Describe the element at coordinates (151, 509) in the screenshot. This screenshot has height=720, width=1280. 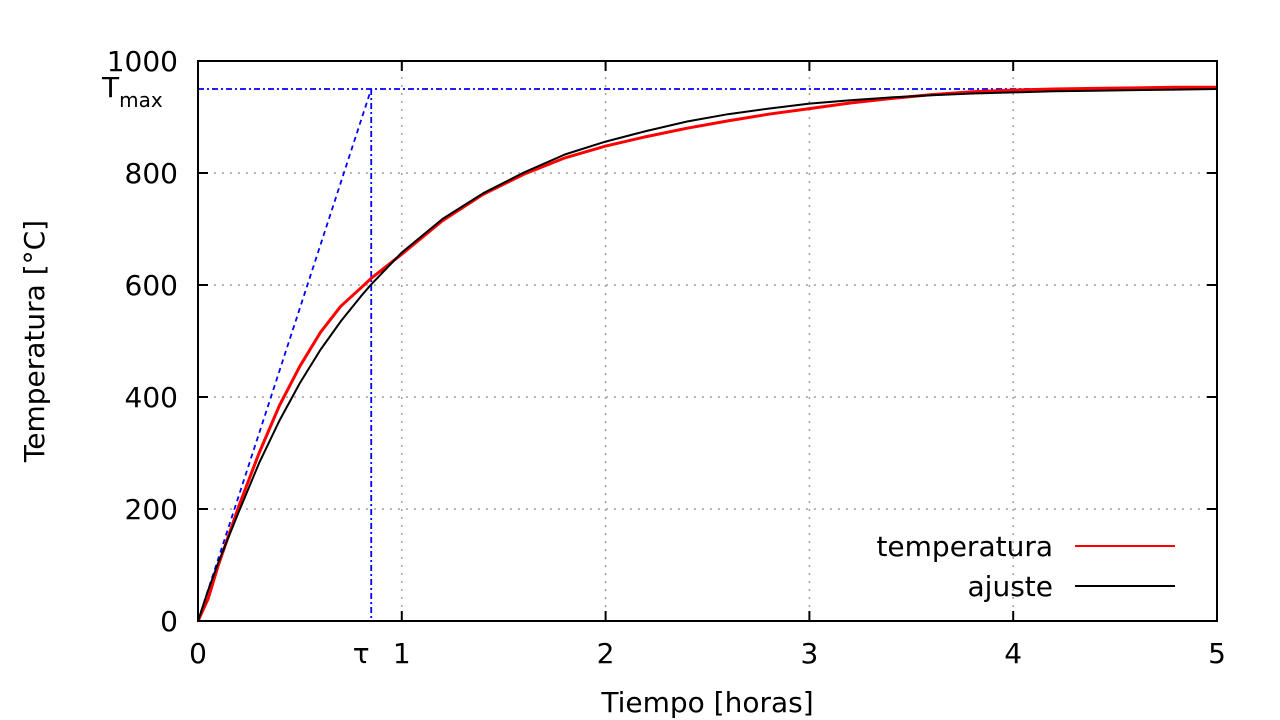
I see `y-tick-label: 200` at that location.